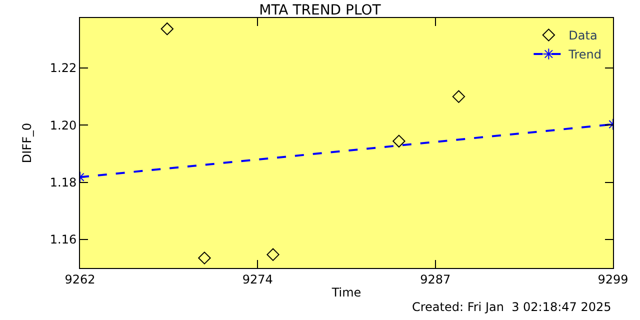 Image resolution: width=640 pixels, height=320 pixels. Describe the element at coordinates (257, 279) in the screenshot. I see `x-tick-label: 9274` at that location.